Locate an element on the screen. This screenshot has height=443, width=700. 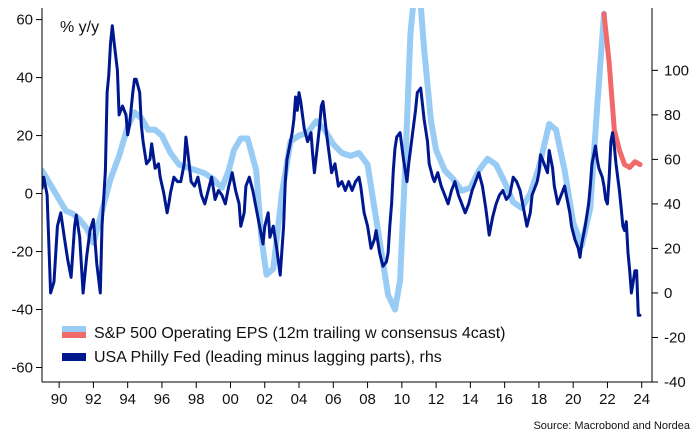
y-left-tick-label: 0 is located at coordinates (29, 194).